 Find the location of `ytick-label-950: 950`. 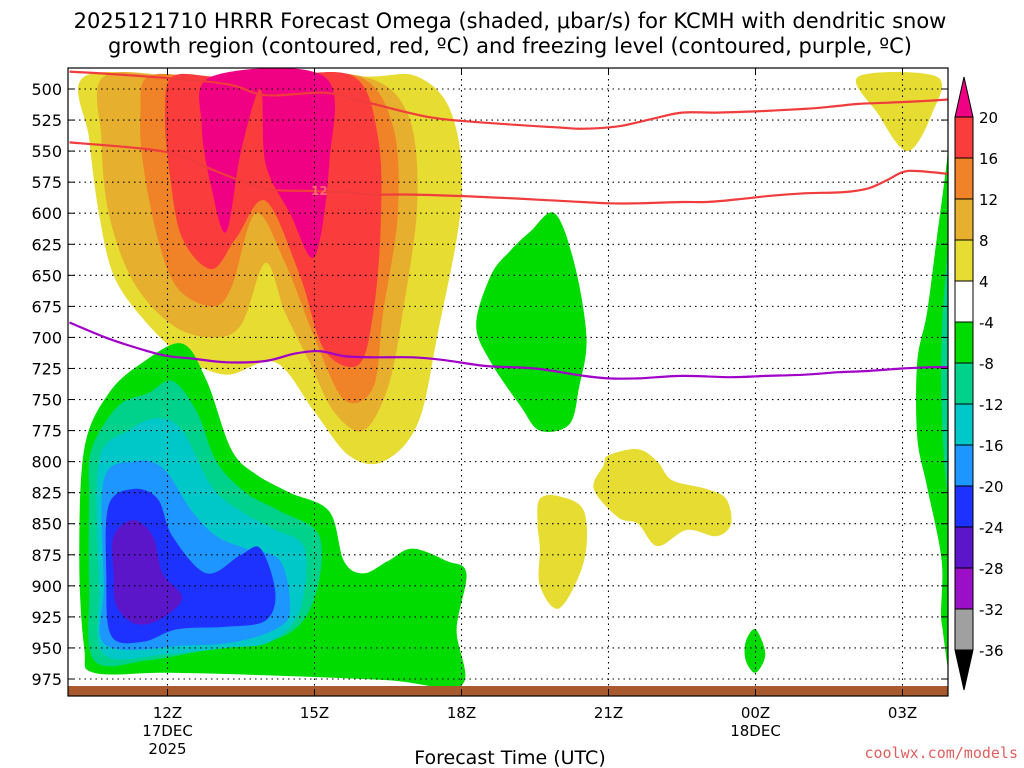

ytick-label-950: 950 is located at coordinates (46, 648).